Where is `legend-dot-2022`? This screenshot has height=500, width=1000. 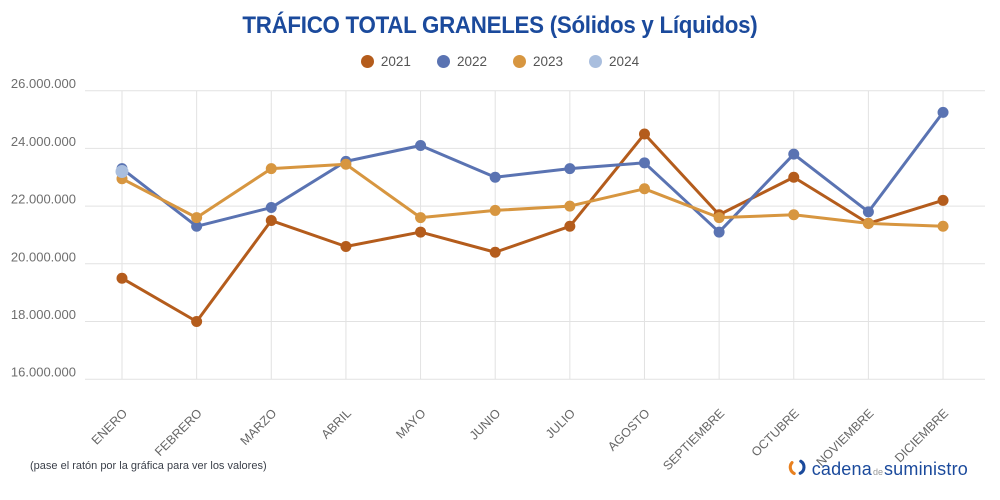 legend-dot-2022 is located at coordinates (443, 61).